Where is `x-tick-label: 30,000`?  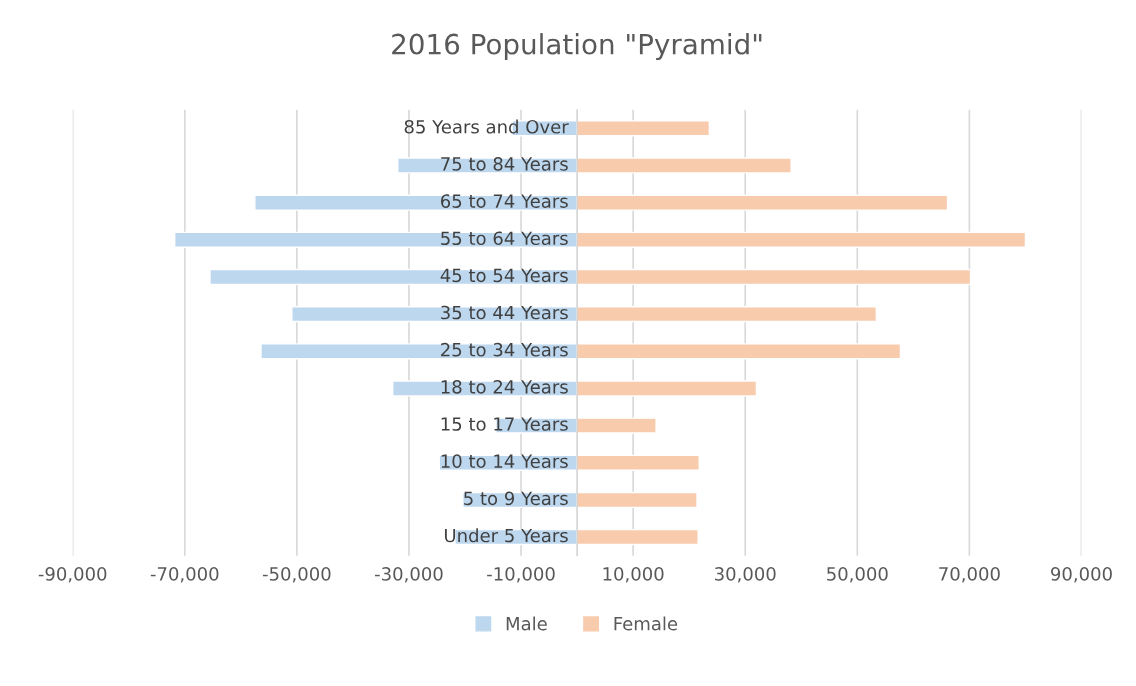 x-tick-label: 30,000 is located at coordinates (745, 575).